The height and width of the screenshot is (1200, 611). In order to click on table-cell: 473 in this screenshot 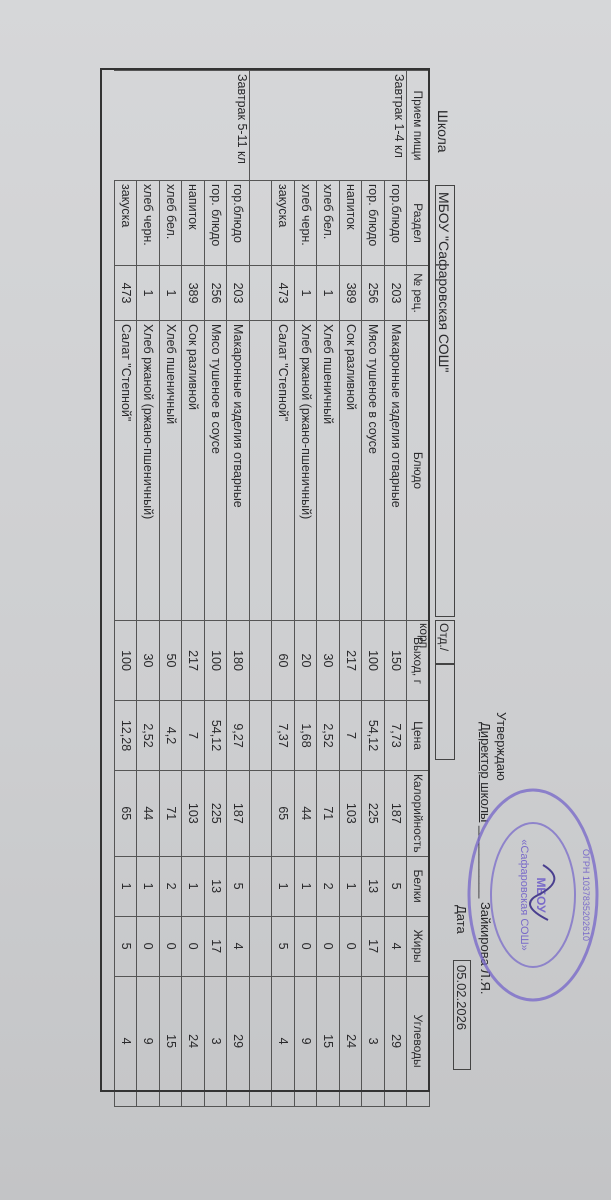, I will do `click(283, 293)`.